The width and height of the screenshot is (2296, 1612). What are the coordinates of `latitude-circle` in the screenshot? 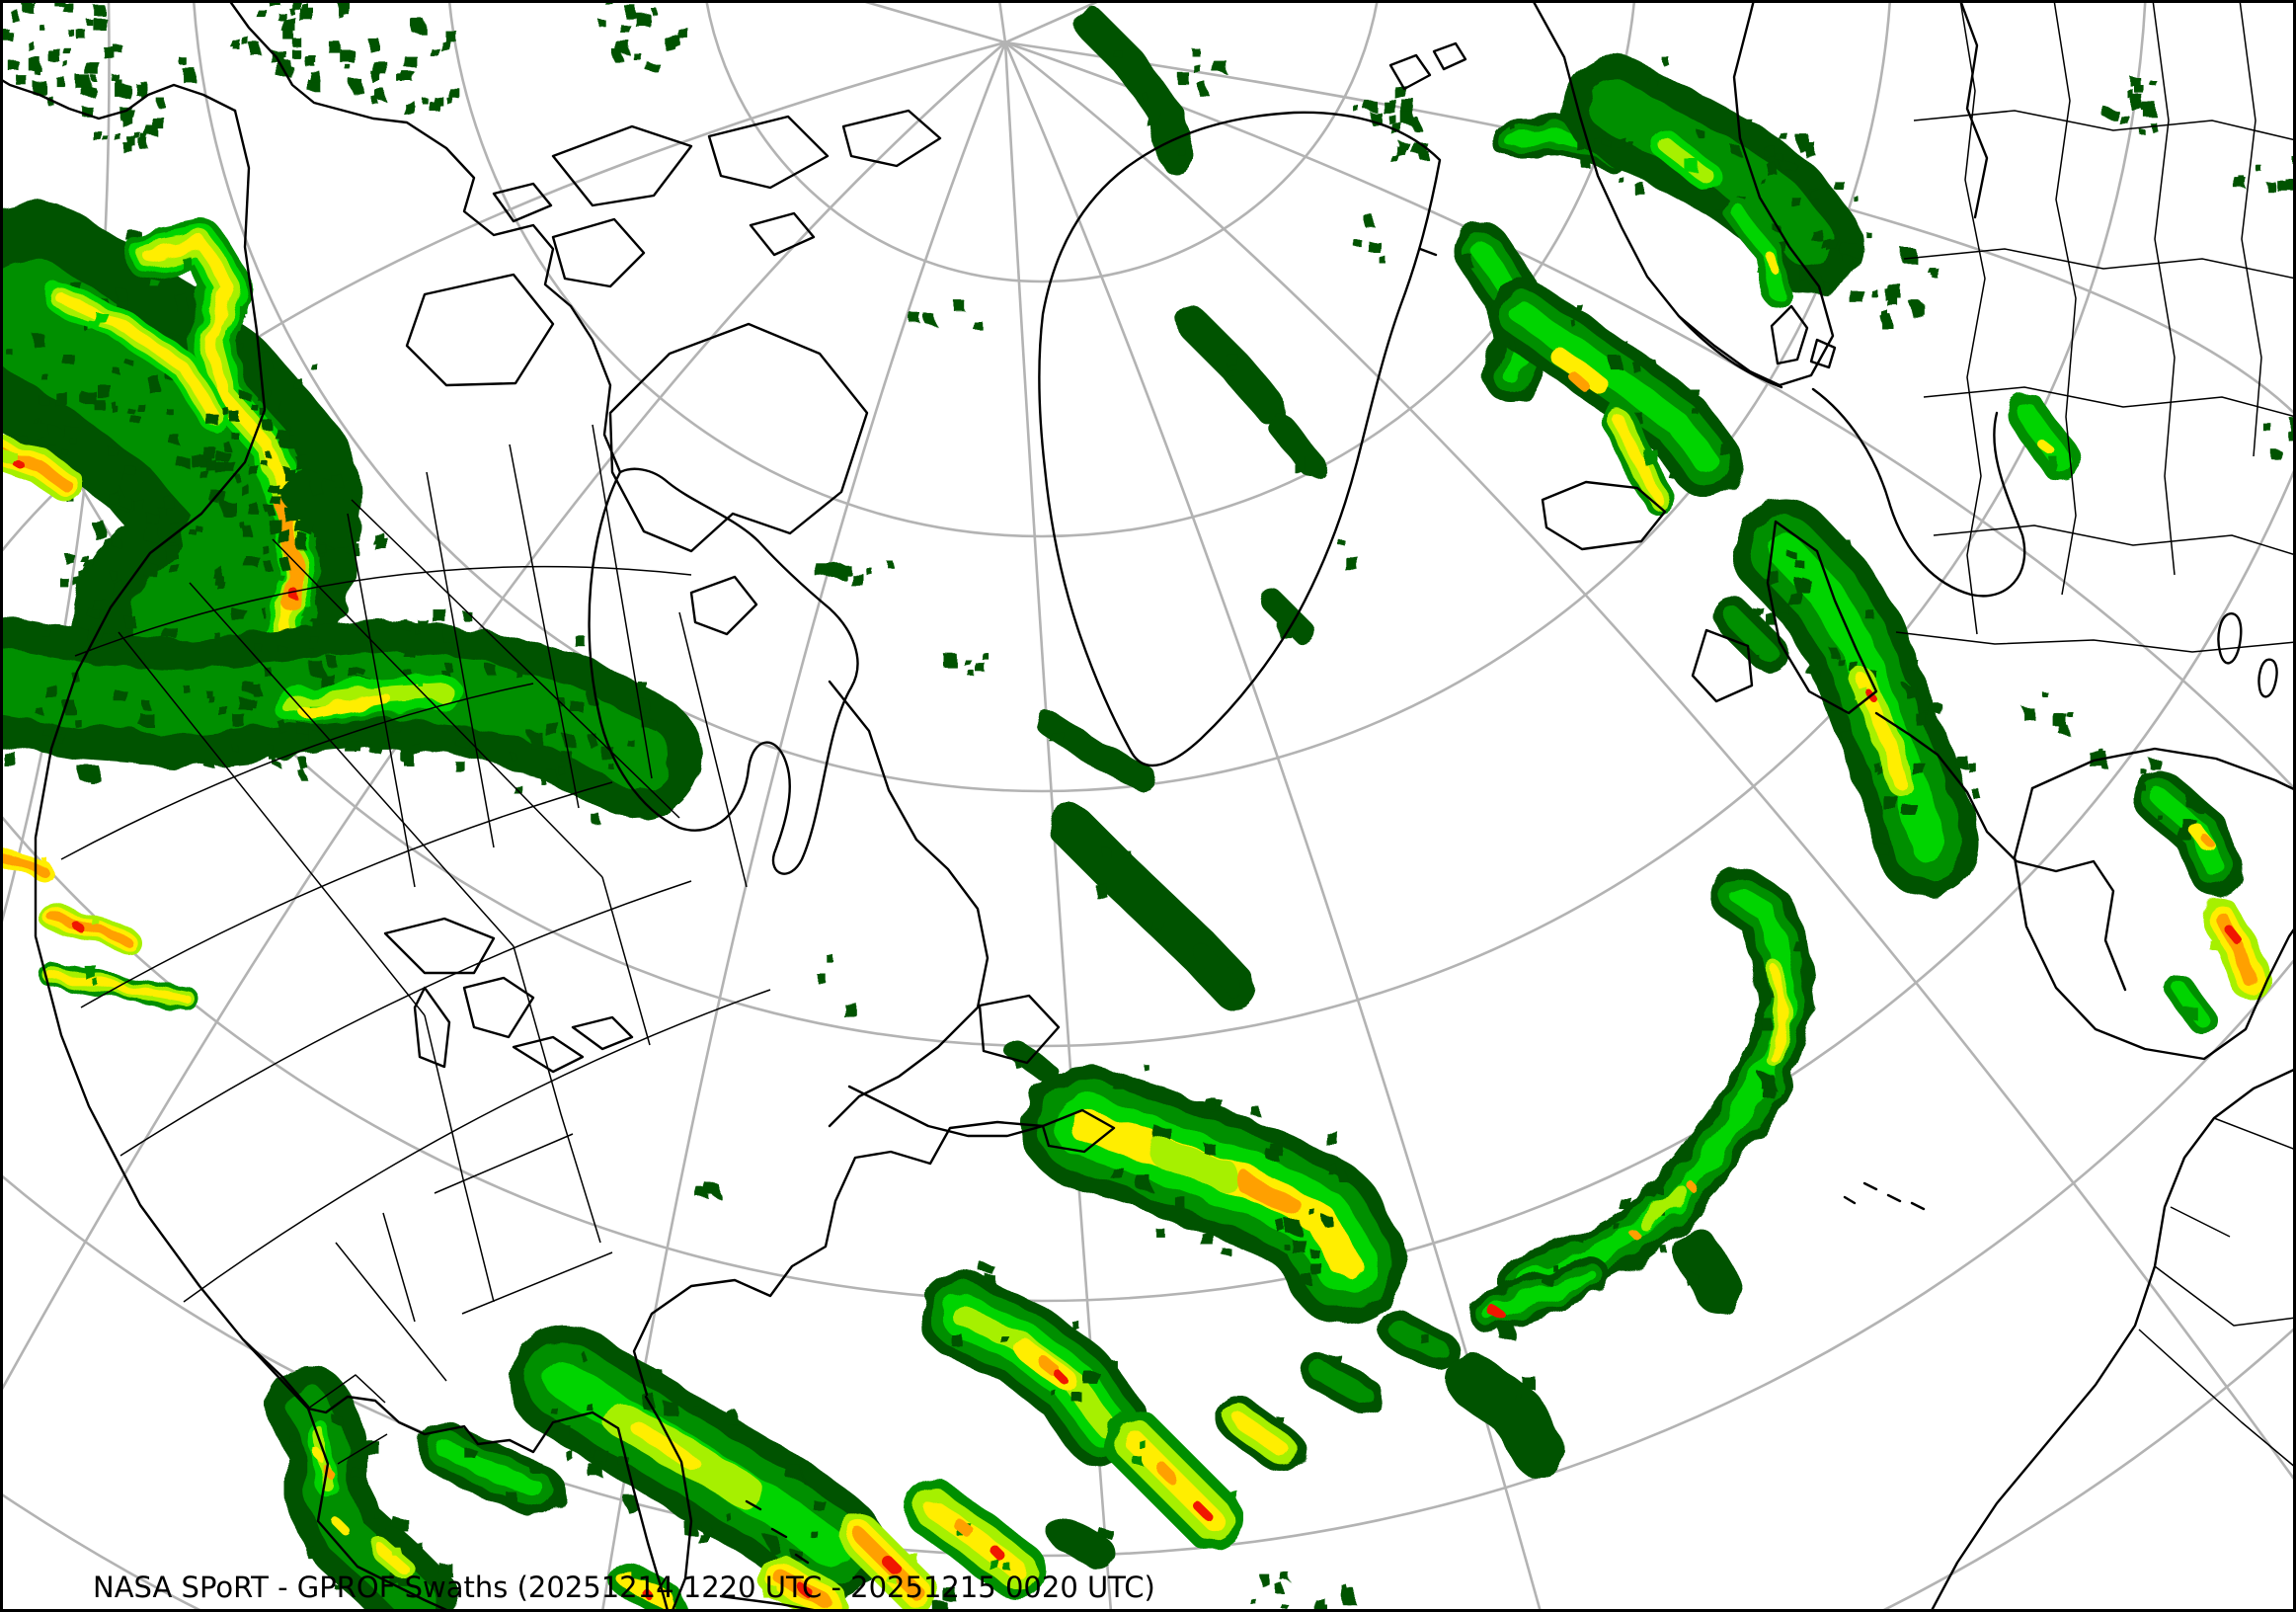 It's located at (1042, 141).